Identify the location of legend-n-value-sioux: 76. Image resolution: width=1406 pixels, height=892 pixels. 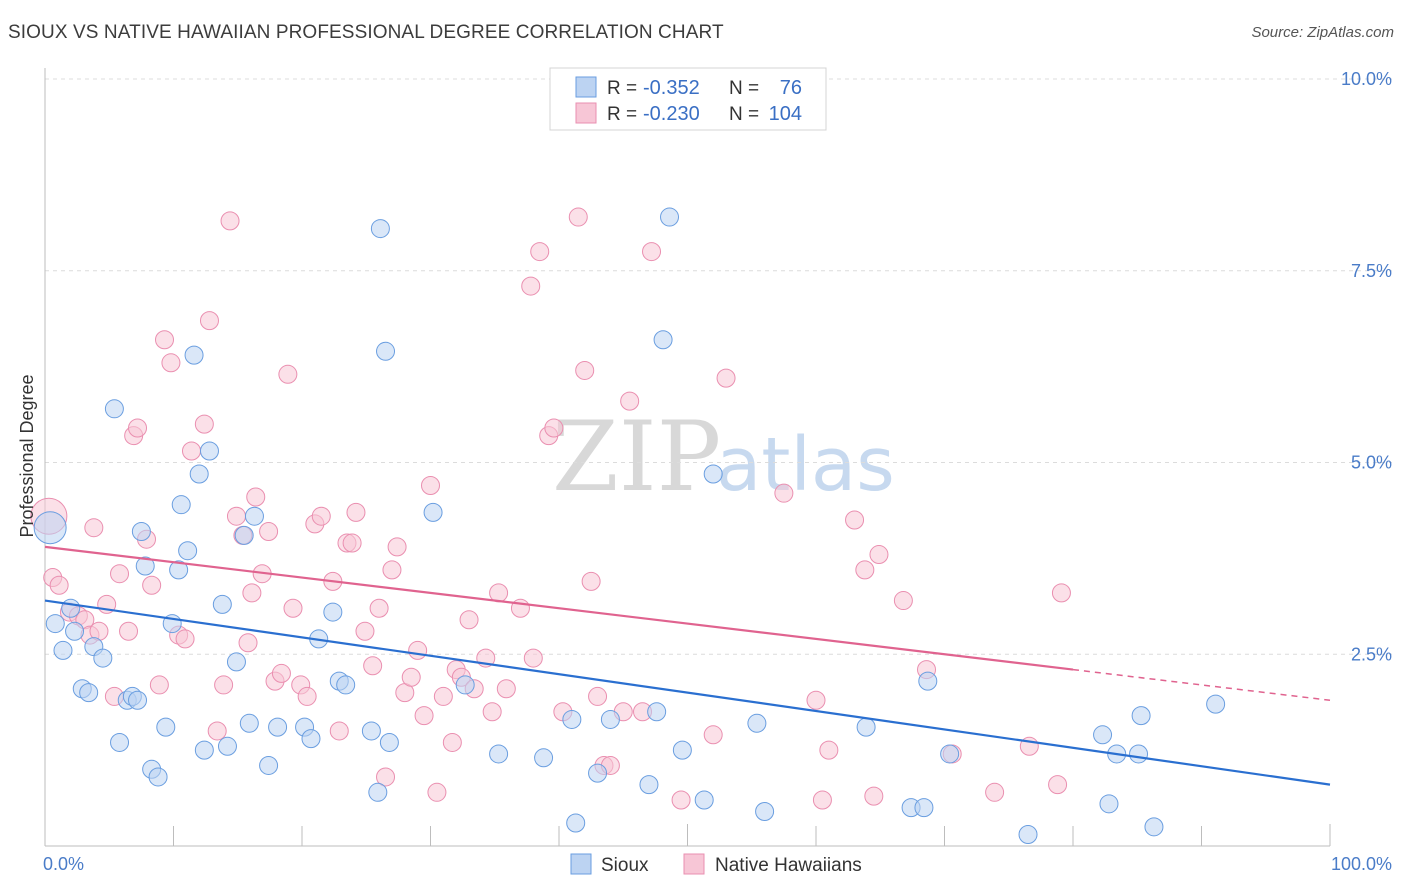
(791, 88).